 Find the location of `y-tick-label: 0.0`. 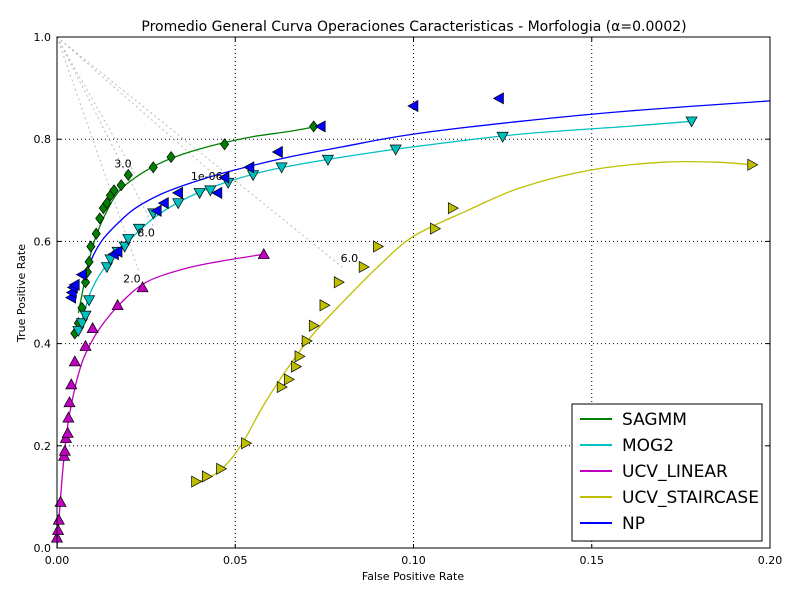

y-tick-label: 0.0 is located at coordinates (43, 548).